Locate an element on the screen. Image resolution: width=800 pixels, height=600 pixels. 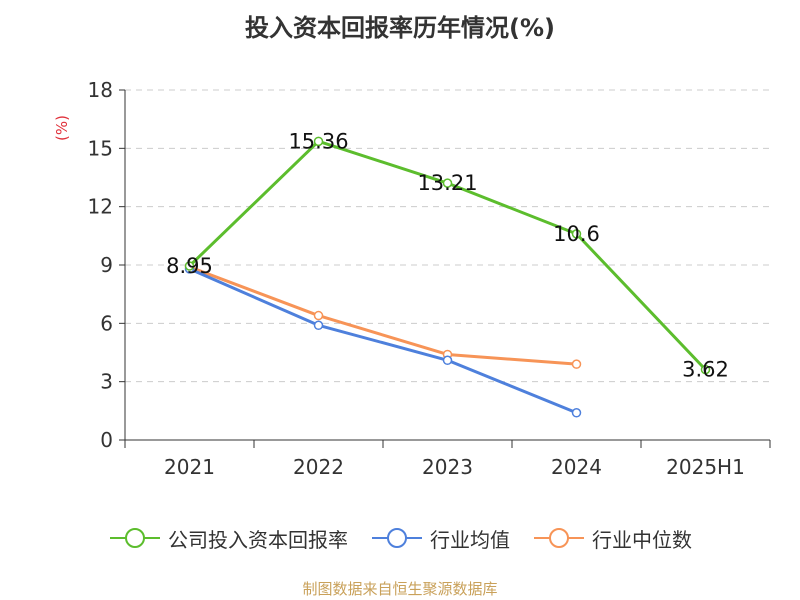
chart-title: 投入资本回报率历年情况(%) is located at coordinates (400, 28).